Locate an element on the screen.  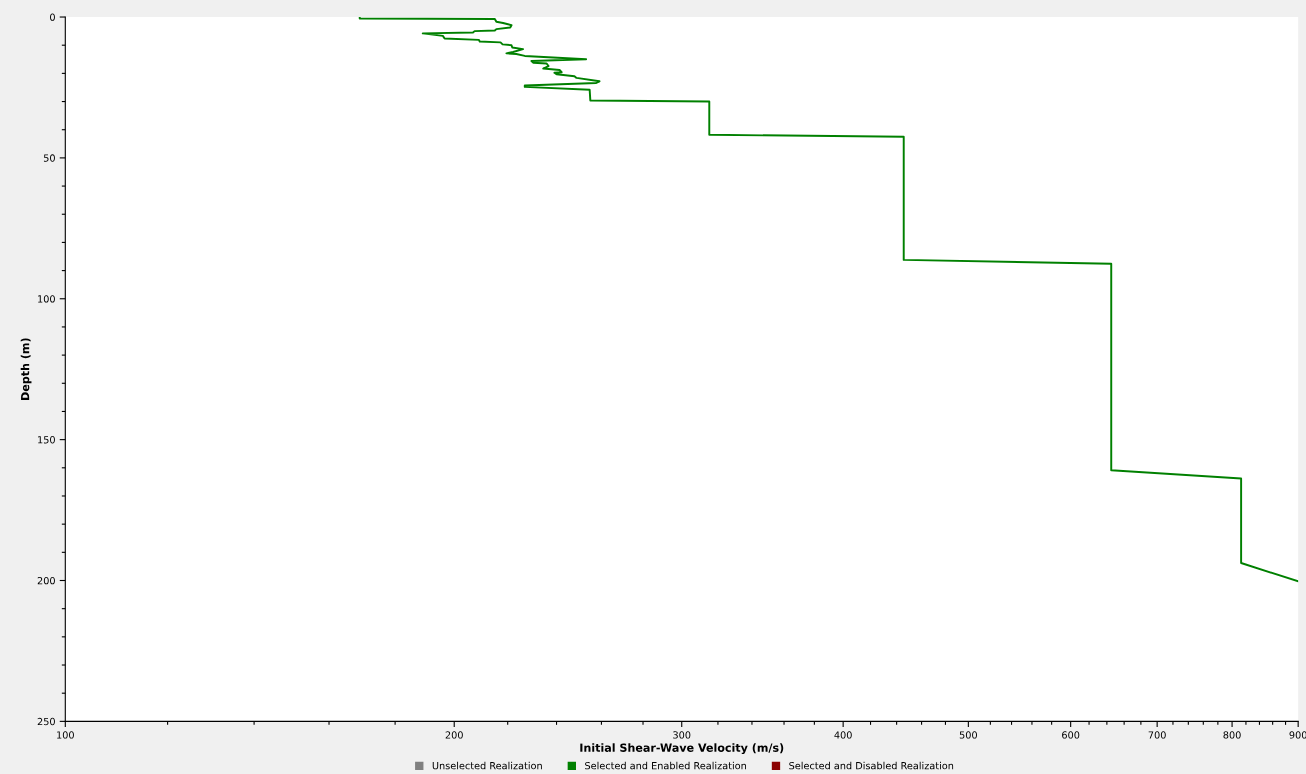
x-tick-label: 600 is located at coordinates (1071, 735).